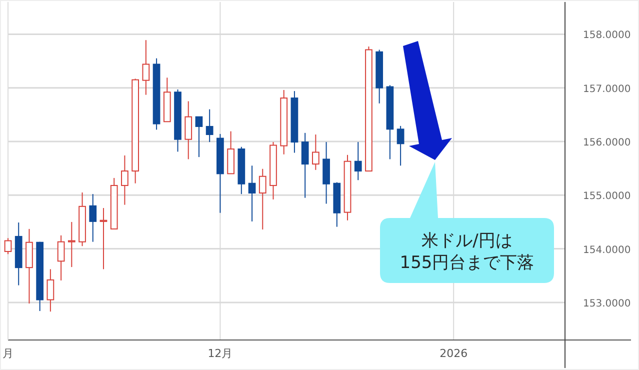 The width and height of the screenshot is (639, 370). I want to click on y-tick-label: 156.0000, so click(607, 142).